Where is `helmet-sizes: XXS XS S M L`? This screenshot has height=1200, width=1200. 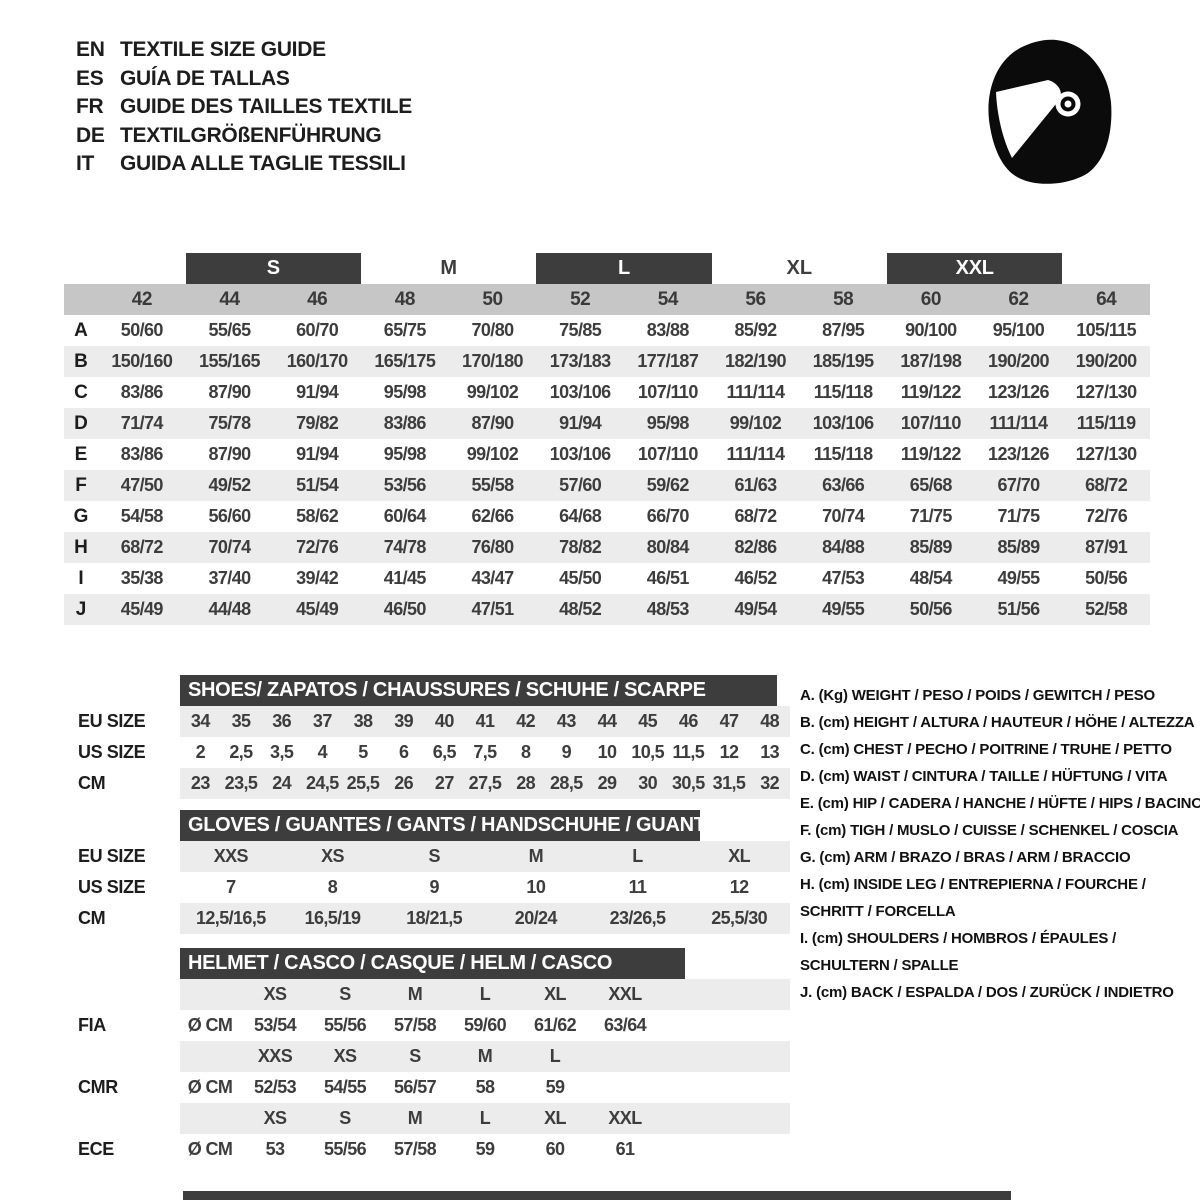 helmet-sizes: XXS XS S M L is located at coordinates (485, 1056).